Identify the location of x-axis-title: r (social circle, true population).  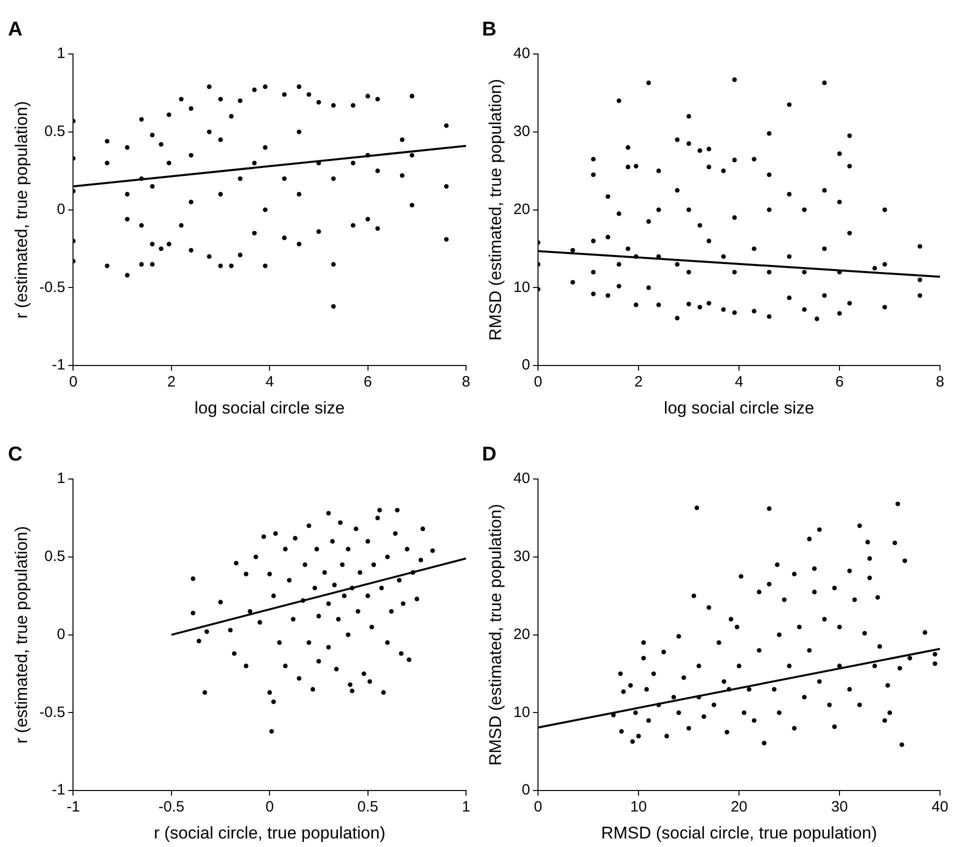
(270, 832).